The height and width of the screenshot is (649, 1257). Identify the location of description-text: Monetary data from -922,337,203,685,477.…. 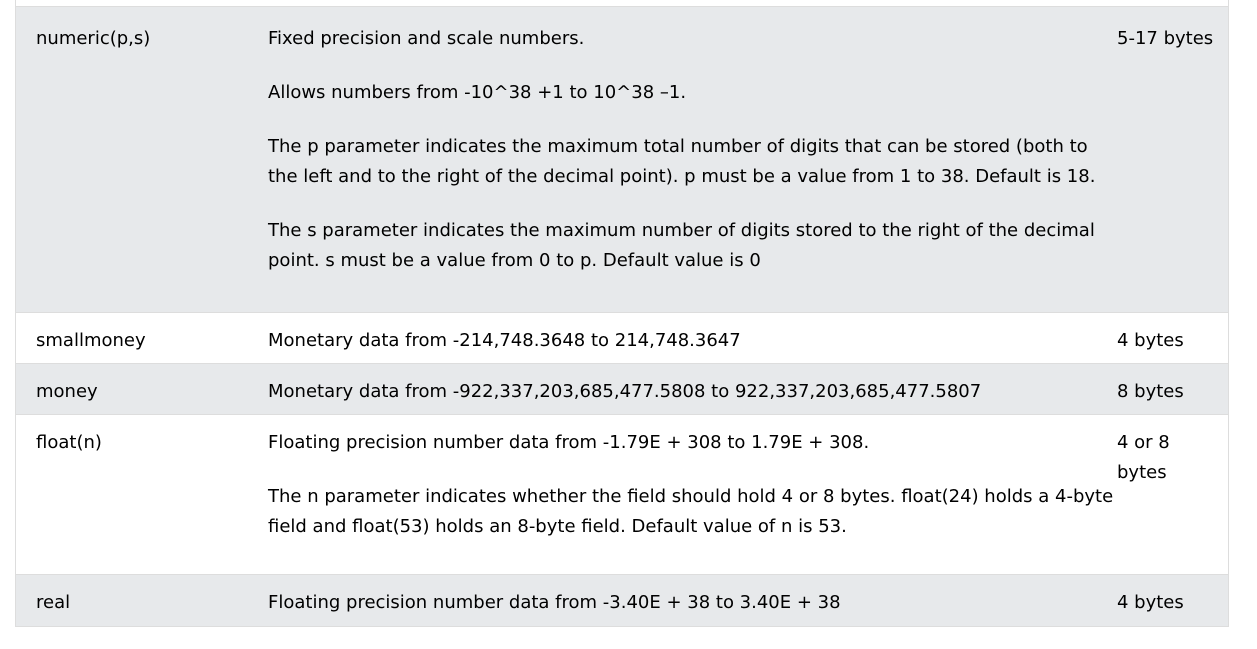
(625, 391).